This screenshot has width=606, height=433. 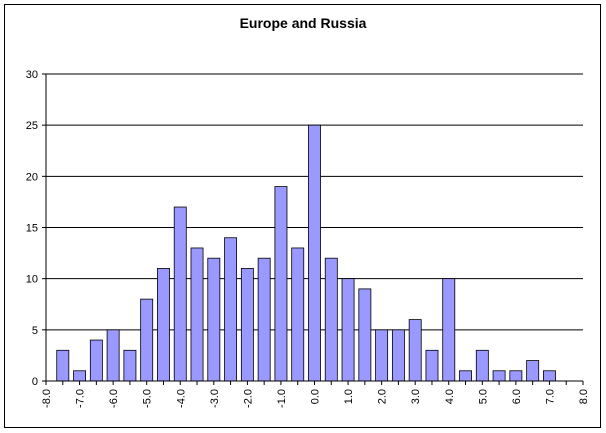 What do you see at coordinates (148, 398) in the screenshot?
I see `x-tick-label: -5.0` at bounding box center [148, 398].